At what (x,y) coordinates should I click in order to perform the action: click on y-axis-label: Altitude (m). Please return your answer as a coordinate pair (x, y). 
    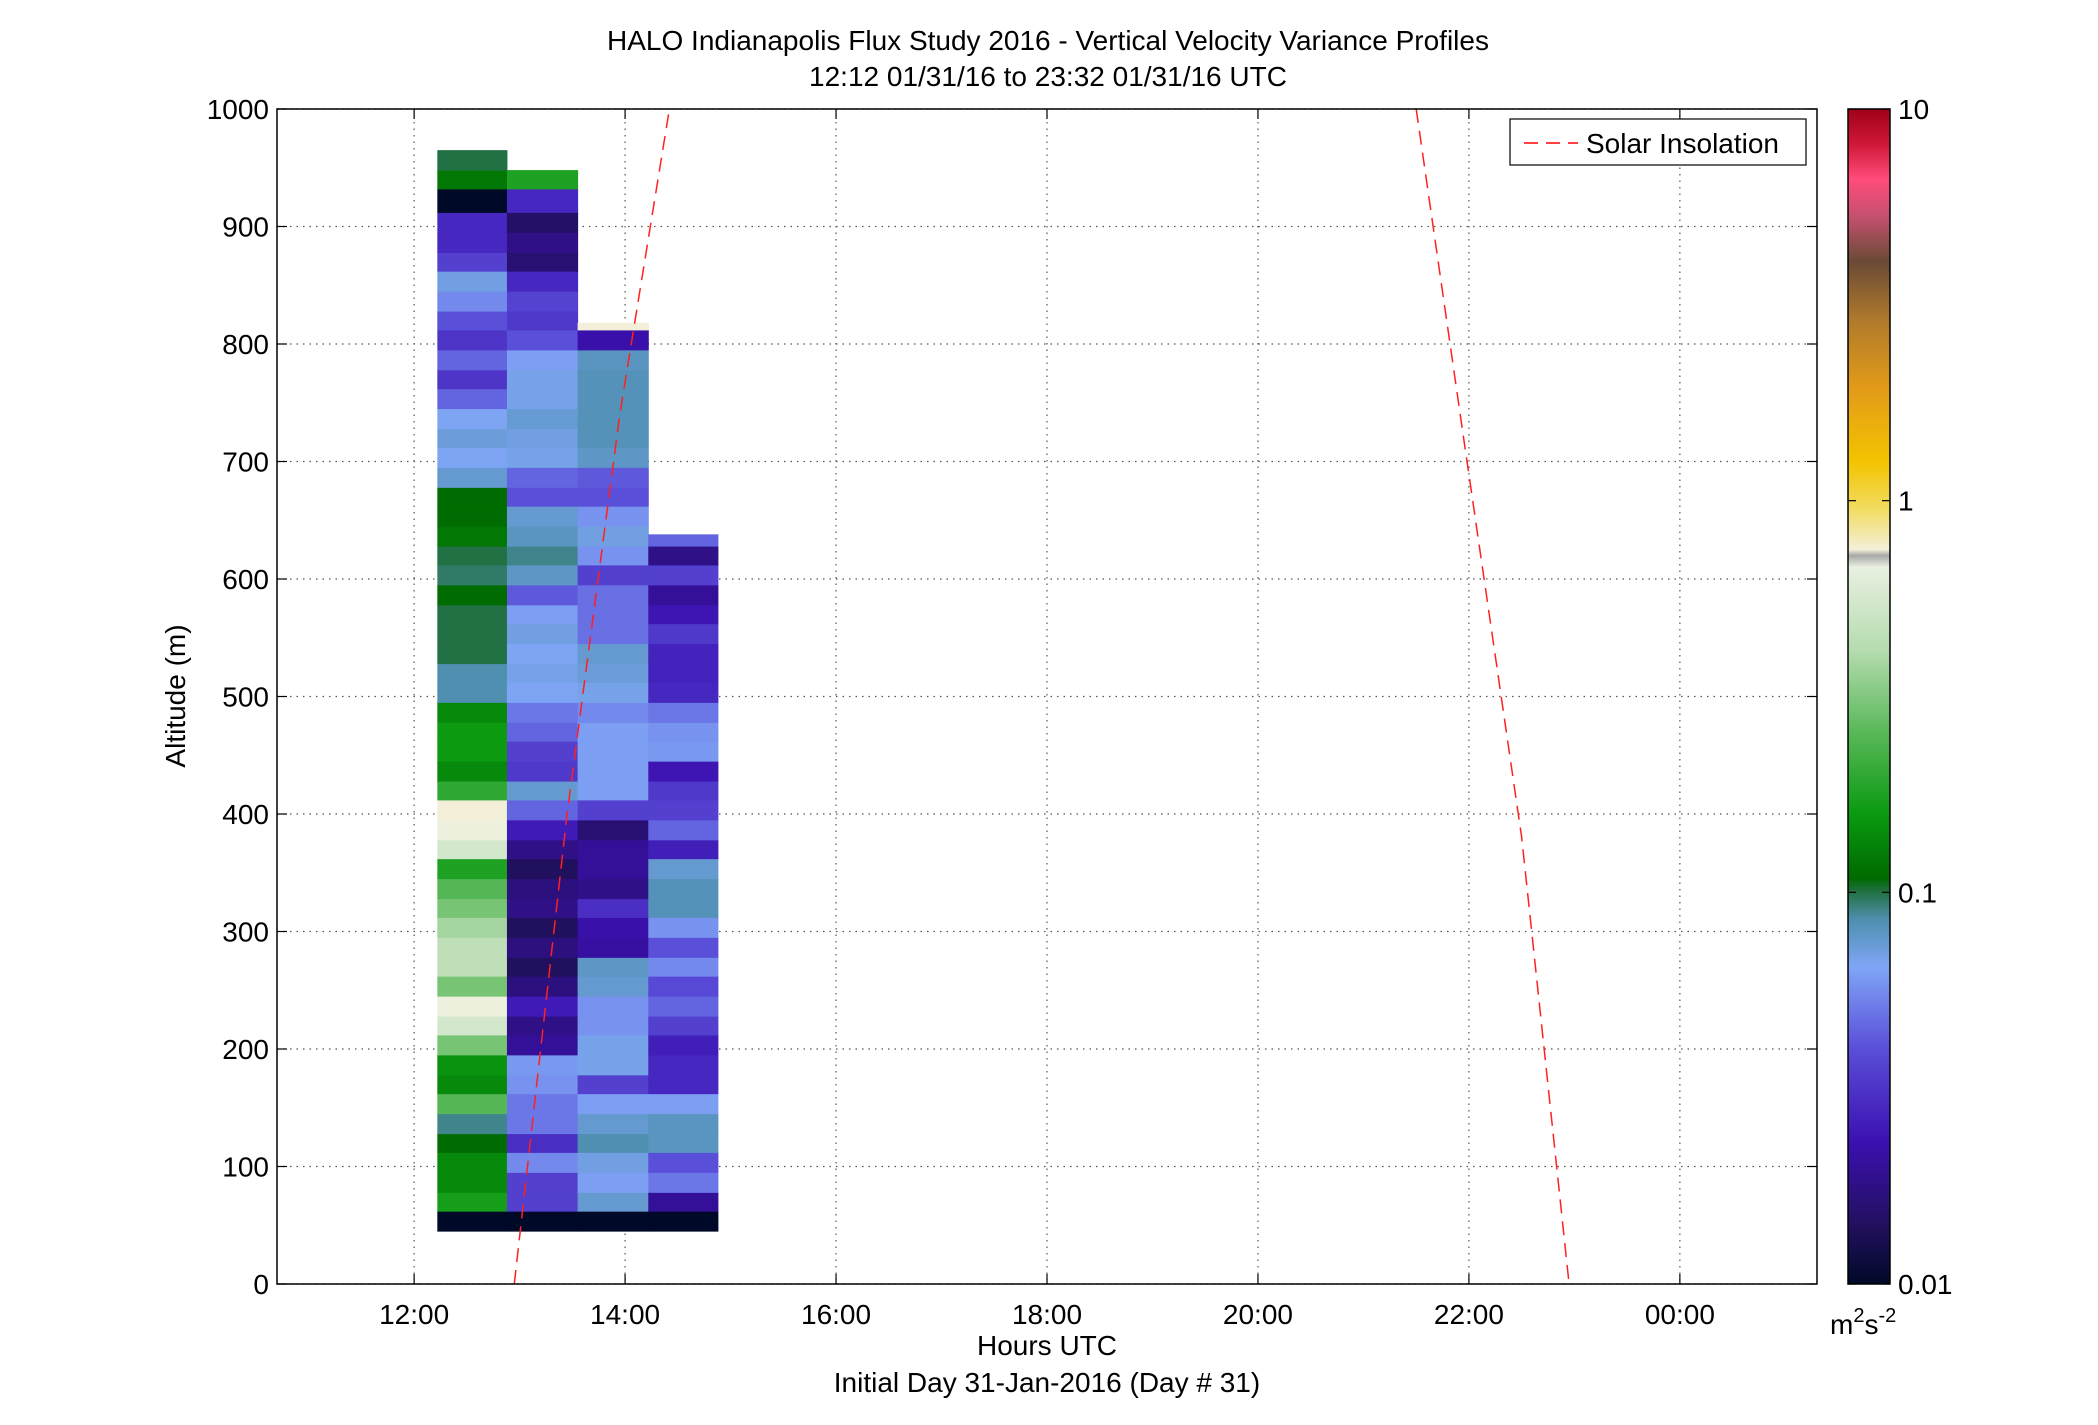
    Looking at the image, I should click on (175, 695).